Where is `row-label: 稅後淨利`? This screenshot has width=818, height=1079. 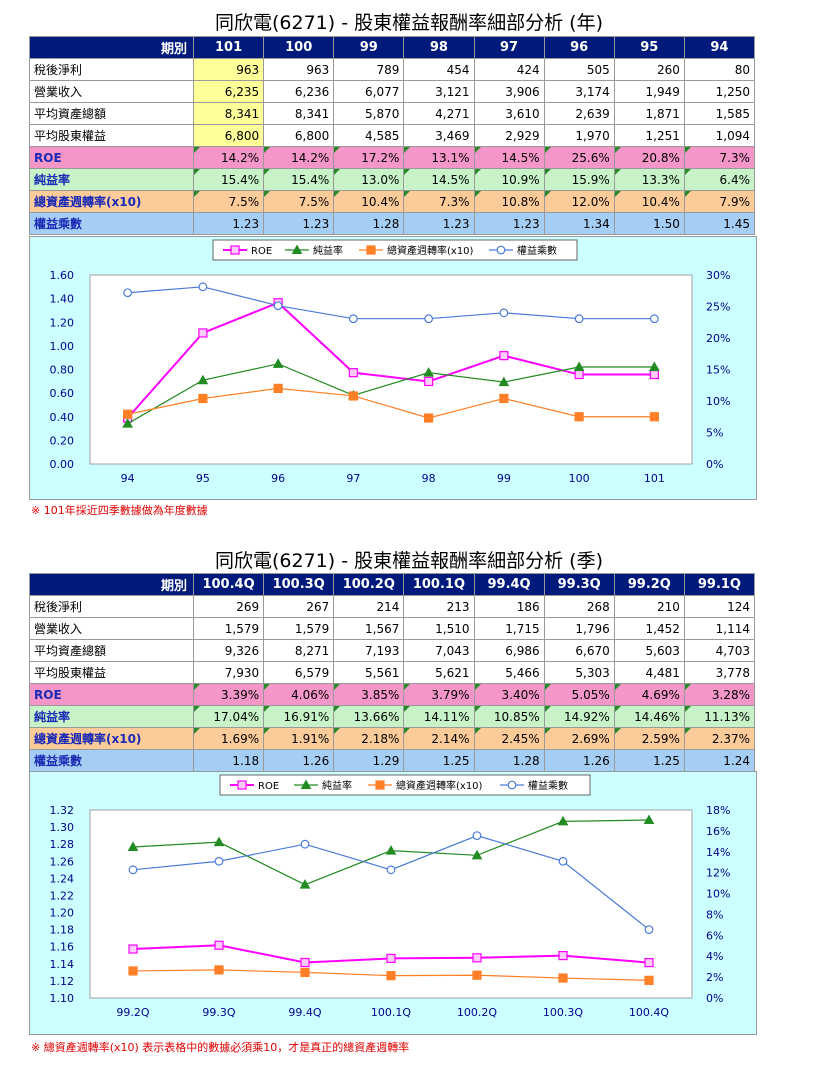 row-label: 稅後淨利 is located at coordinates (111, 69).